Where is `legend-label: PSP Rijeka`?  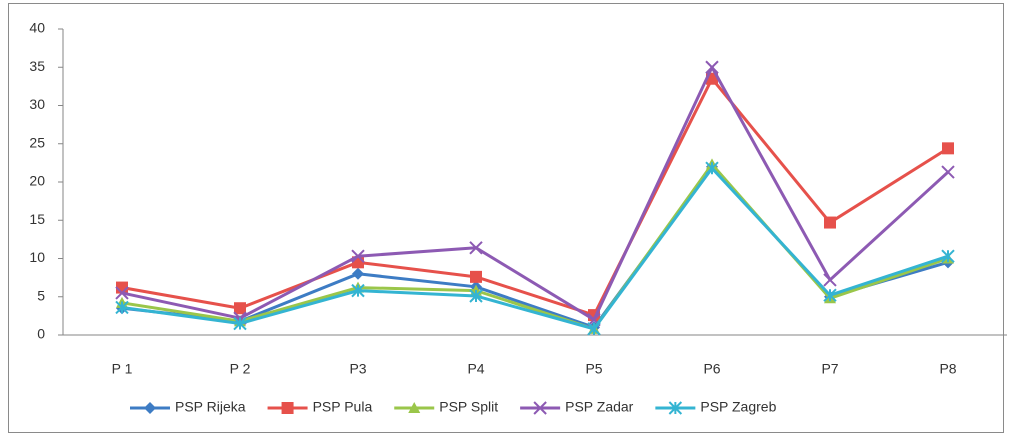 legend-label: PSP Rijeka is located at coordinates (210, 407).